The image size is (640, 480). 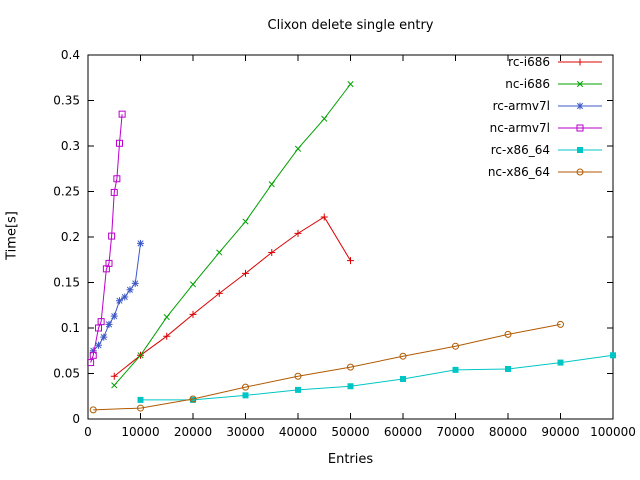 What do you see at coordinates (613, 432) in the screenshot?
I see `x-tick-label: 100000` at bounding box center [613, 432].